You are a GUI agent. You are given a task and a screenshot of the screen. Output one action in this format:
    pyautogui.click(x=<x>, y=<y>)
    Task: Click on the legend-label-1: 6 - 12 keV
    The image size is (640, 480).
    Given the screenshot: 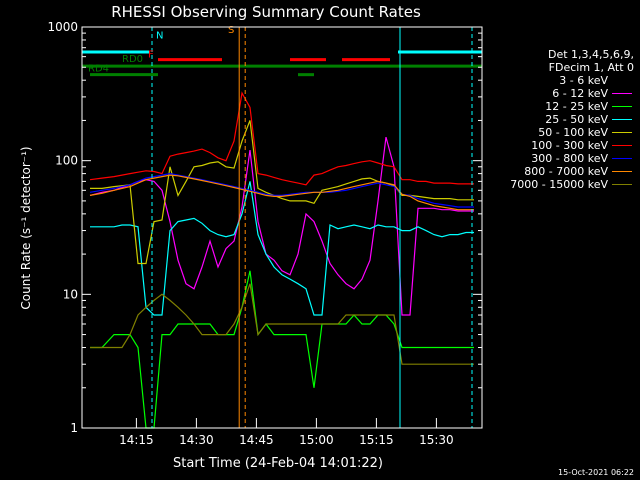 What is the action you would take?
    pyautogui.click(x=580, y=93)
    